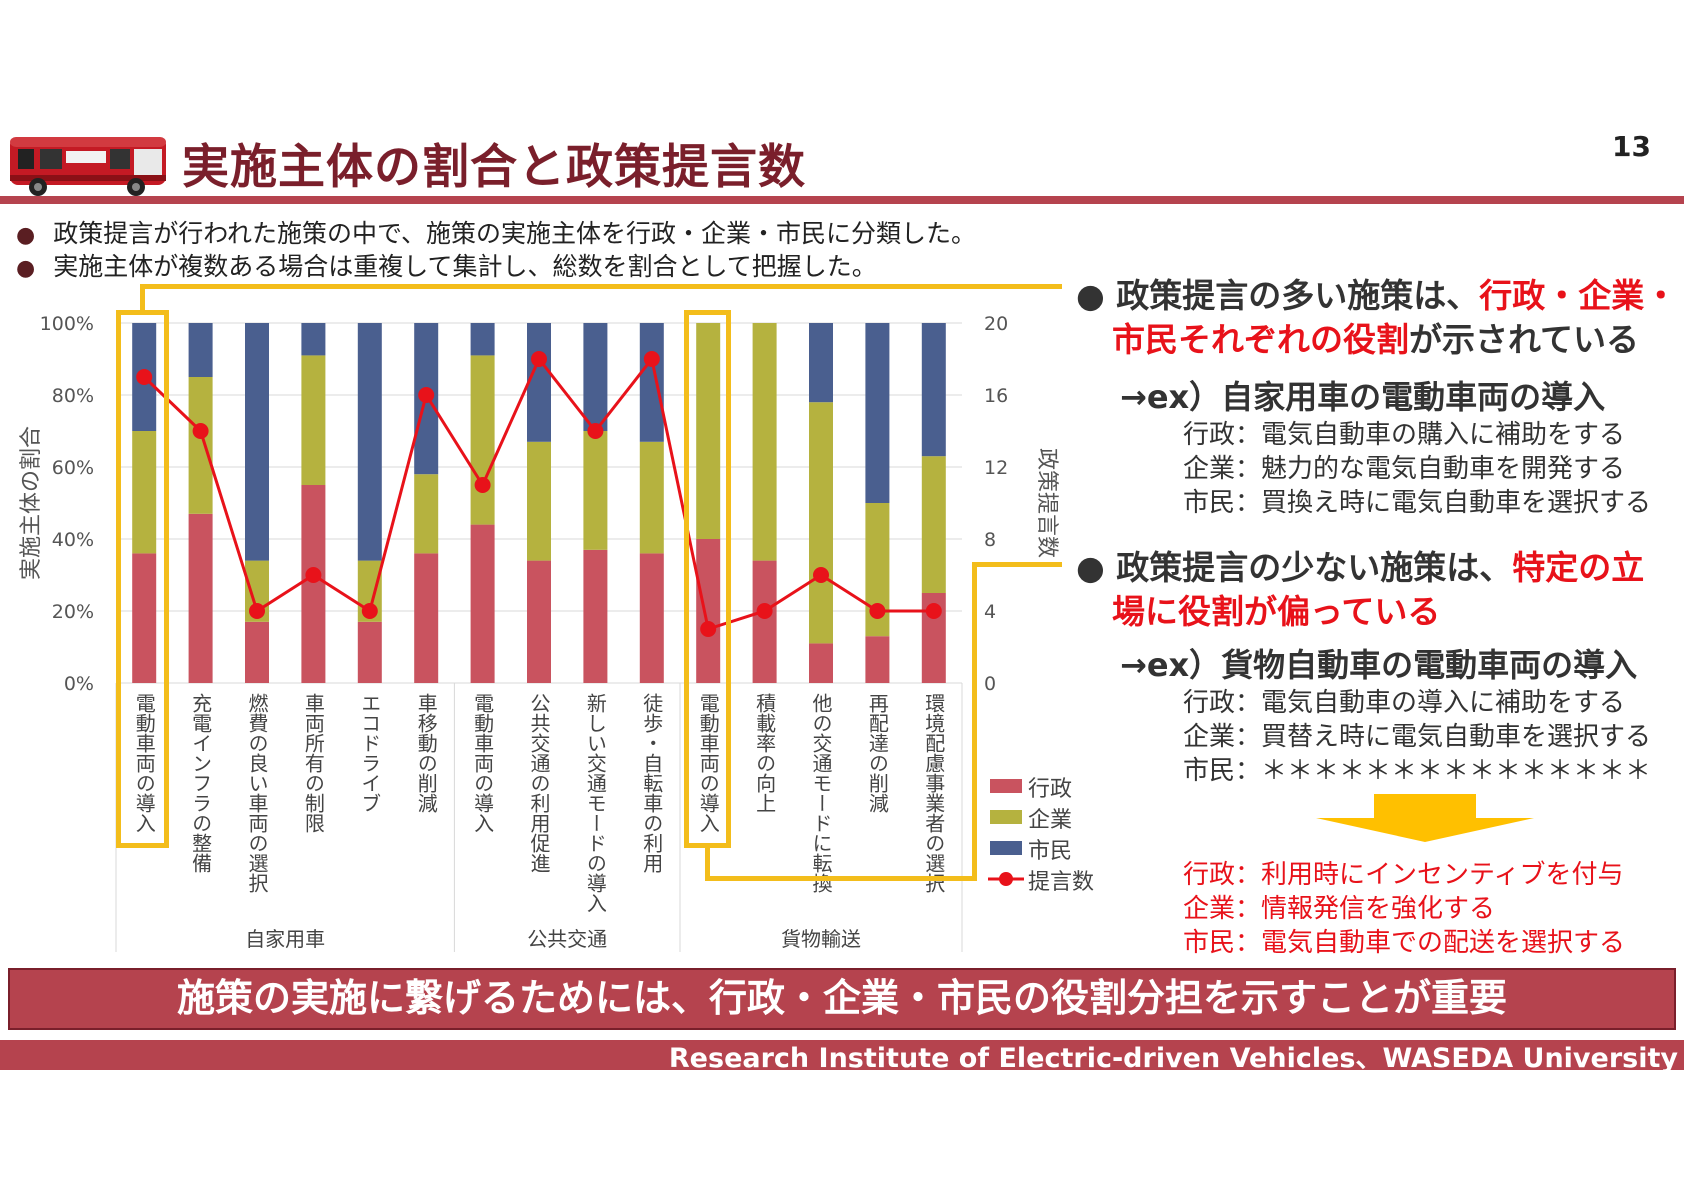 This screenshot has height=1190, width=1684. What do you see at coordinates (1006, 879) in the screenshot?
I see `legend-line-marker` at bounding box center [1006, 879].